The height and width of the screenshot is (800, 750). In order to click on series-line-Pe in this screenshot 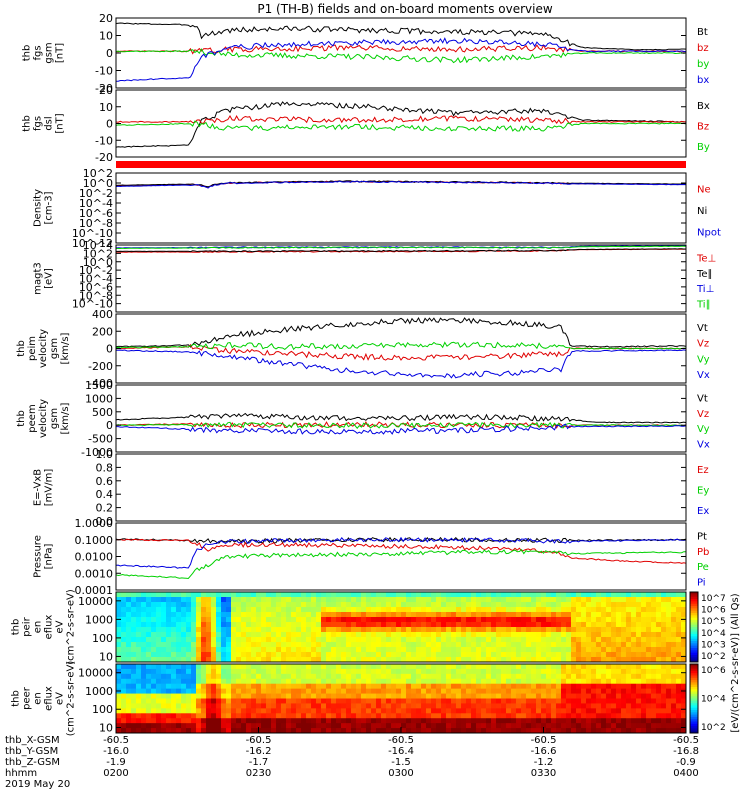, I will do `click(401, 564)`.